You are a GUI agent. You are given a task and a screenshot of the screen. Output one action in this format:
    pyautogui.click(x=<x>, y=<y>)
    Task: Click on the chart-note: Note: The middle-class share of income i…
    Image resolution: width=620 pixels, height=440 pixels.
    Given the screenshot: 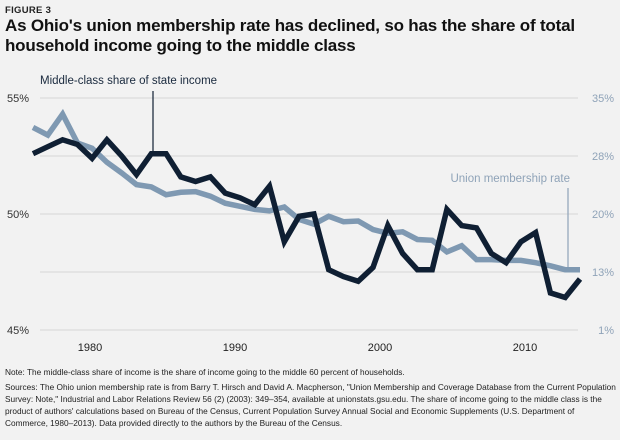 What is the action you would take?
    pyautogui.click(x=205, y=372)
    